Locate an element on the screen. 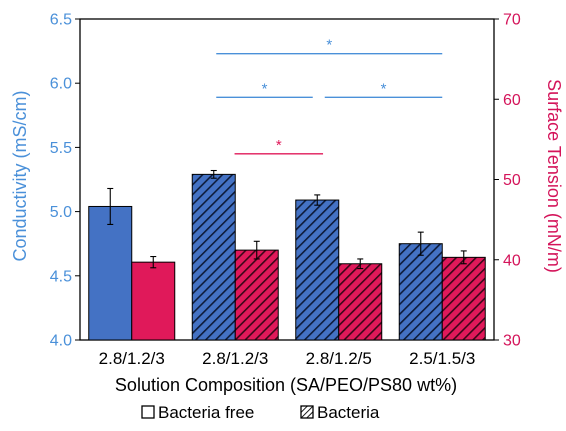 This screenshot has height=431, width=566. y-left-tick-label: 6.0 is located at coordinates (61, 84).